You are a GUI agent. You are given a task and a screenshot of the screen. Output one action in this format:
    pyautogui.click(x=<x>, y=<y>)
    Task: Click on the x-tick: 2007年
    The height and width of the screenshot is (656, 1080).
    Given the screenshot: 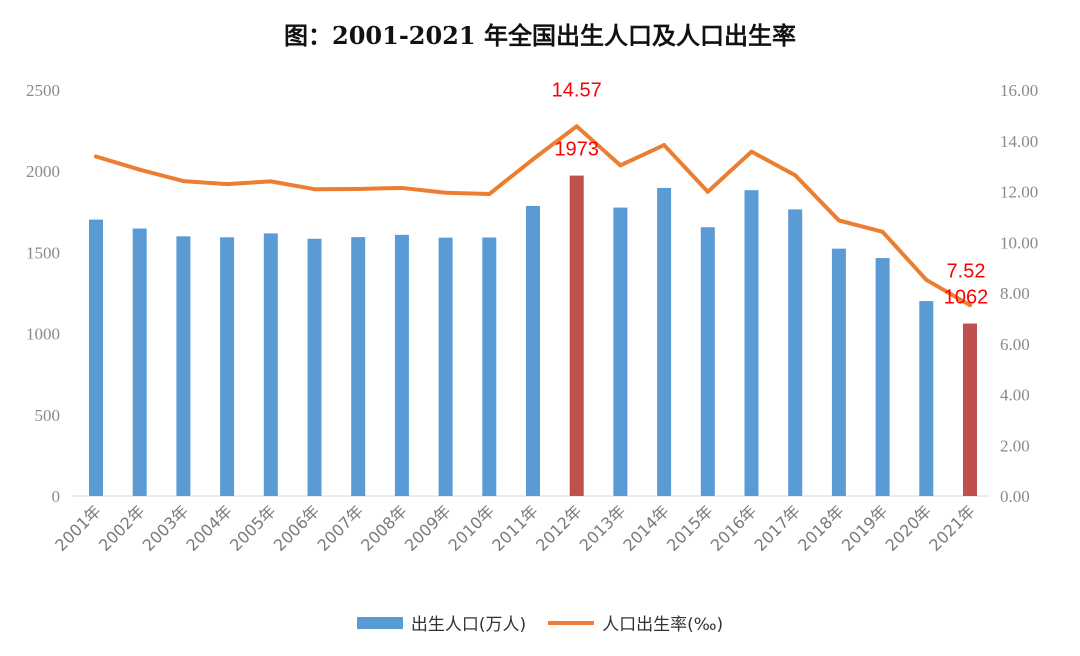 What is the action you would take?
    pyautogui.click(x=340, y=528)
    